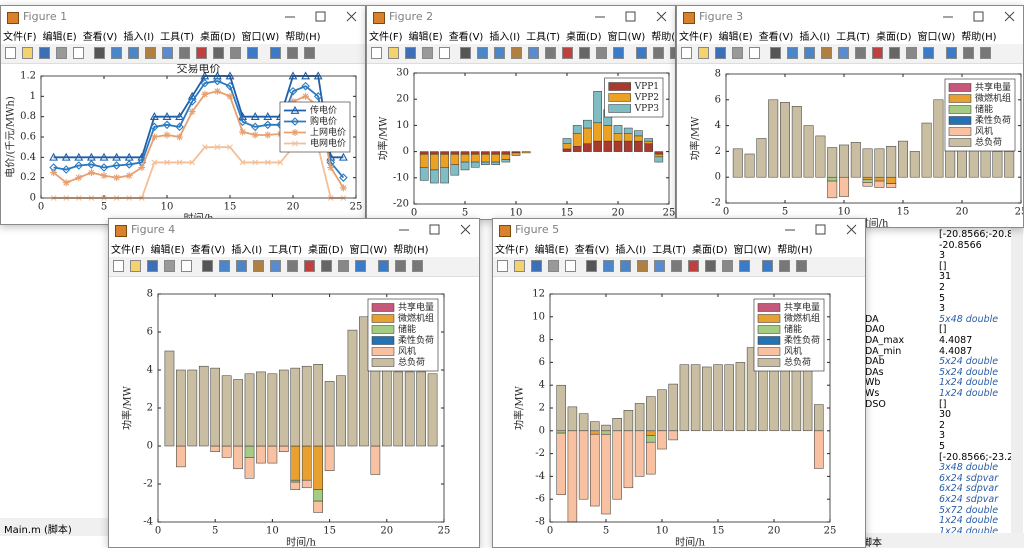 The width and height of the screenshot is (1024, 548). I want to click on scrollbar, so click(1017, 380).